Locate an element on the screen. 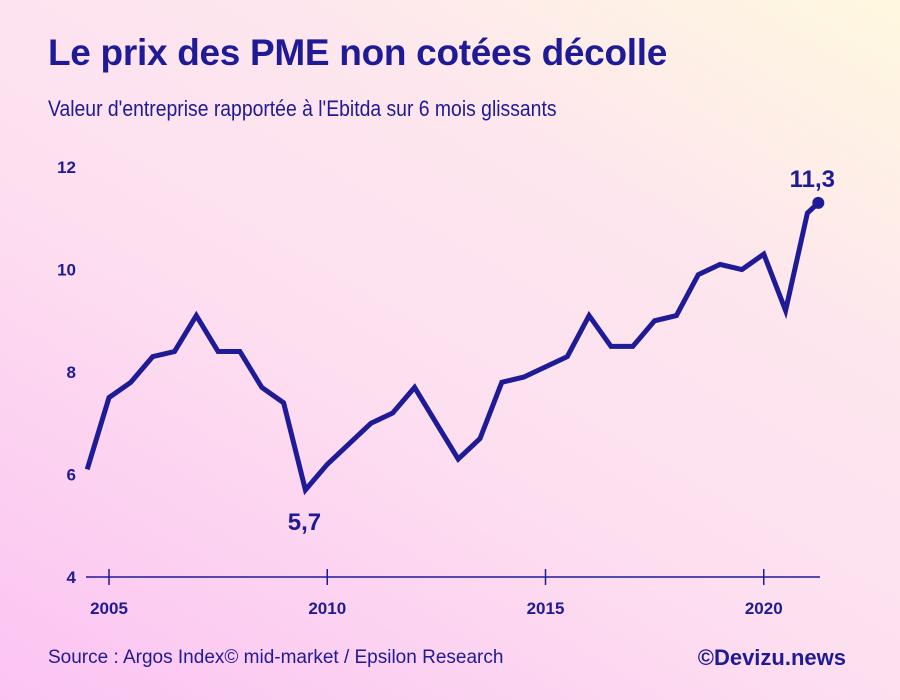  y-tick-label: 6 is located at coordinates (71, 475).